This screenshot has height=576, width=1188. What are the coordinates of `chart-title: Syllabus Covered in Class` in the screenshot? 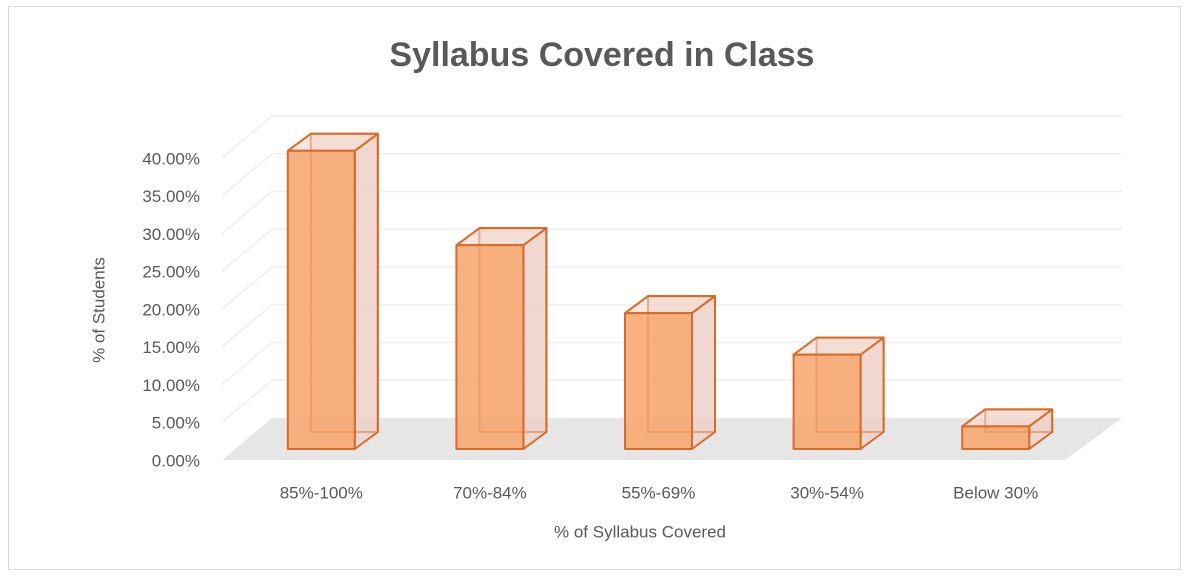 It's located at (601, 55).